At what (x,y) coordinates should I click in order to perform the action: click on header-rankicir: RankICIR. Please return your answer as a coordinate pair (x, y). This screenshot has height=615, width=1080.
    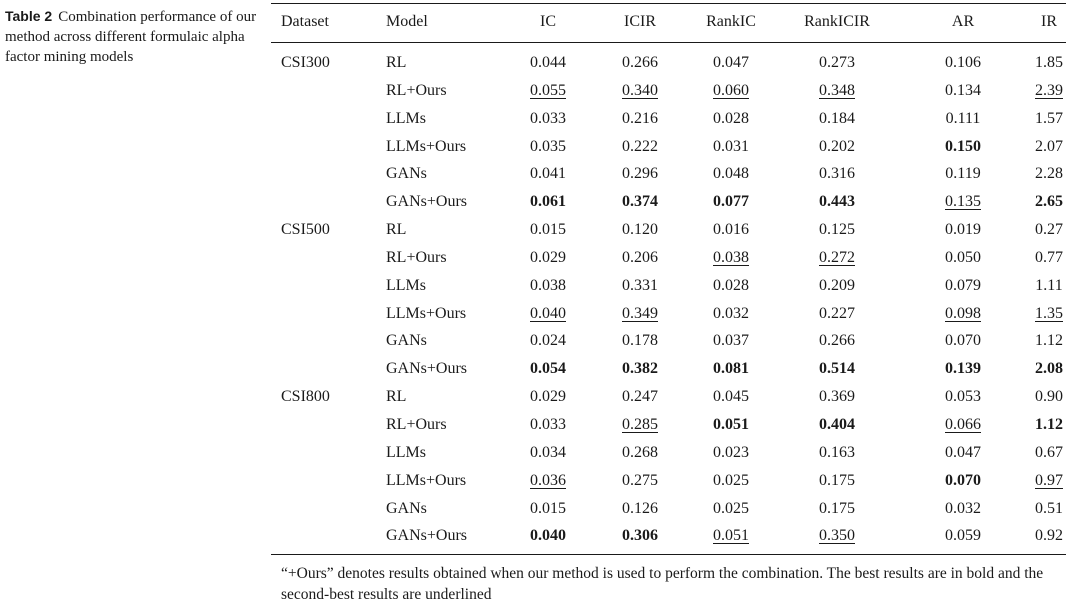
    Looking at the image, I should click on (837, 21).